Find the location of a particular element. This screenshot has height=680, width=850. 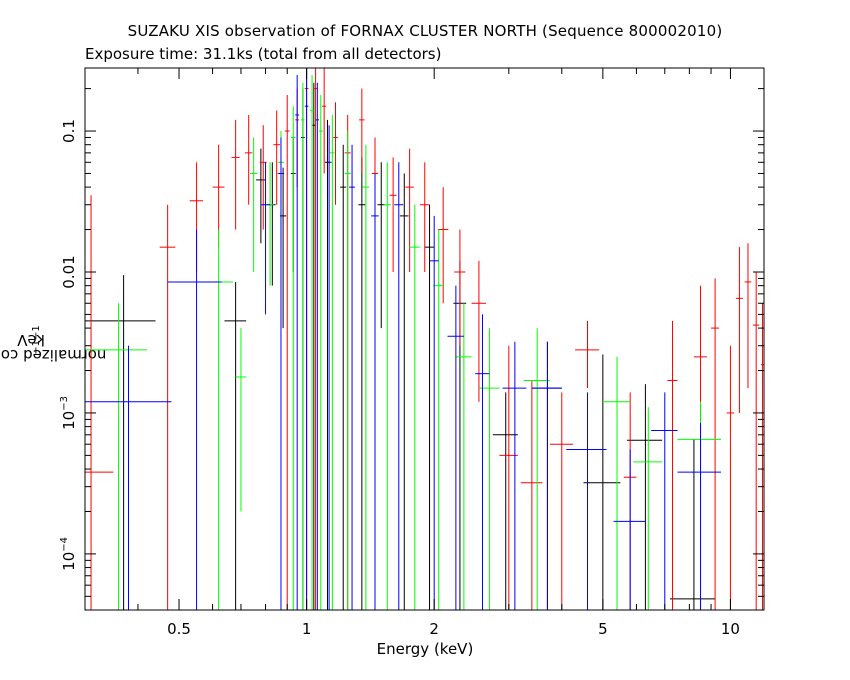

y-tick-label: 10−3 is located at coordinates (68, 413).